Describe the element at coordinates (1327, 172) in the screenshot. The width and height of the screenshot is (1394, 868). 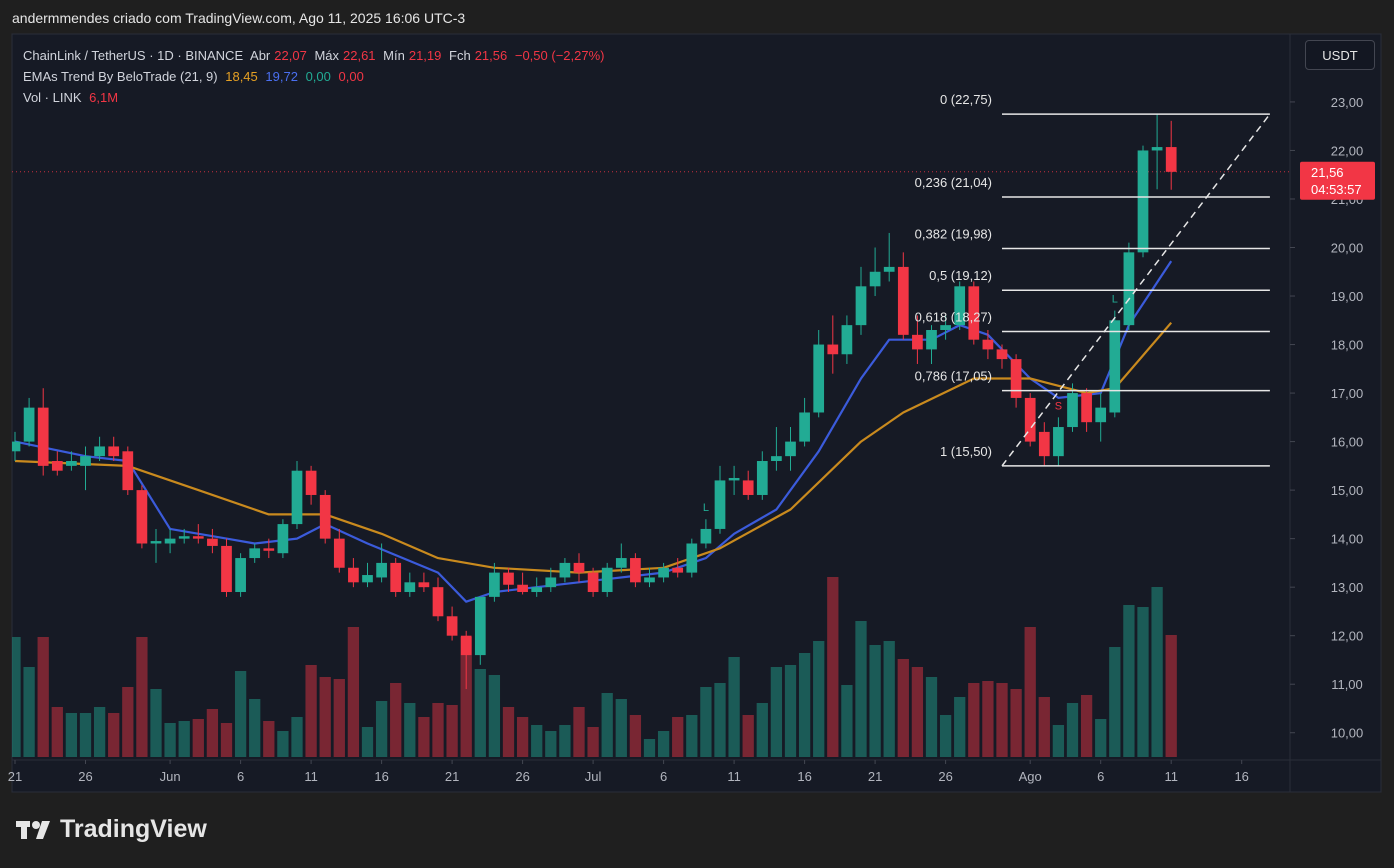
I see `price-badge-label: 21,56` at that location.